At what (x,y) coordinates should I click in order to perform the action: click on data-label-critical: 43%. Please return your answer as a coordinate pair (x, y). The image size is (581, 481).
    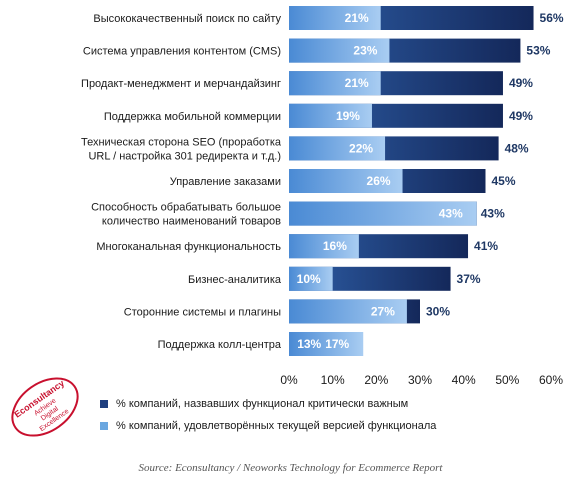
    Looking at the image, I should click on (493, 214).